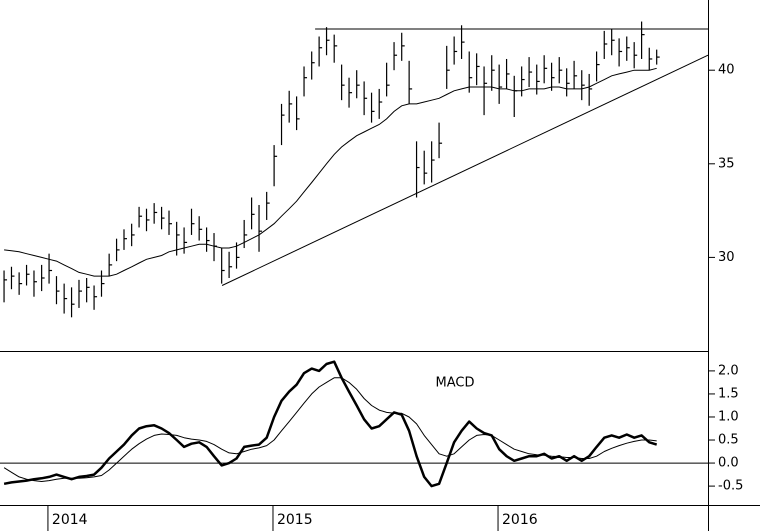 This screenshot has width=760, height=531. Describe the element at coordinates (726, 70) in the screenshot. I see `y-tick-label: 40` at that location.